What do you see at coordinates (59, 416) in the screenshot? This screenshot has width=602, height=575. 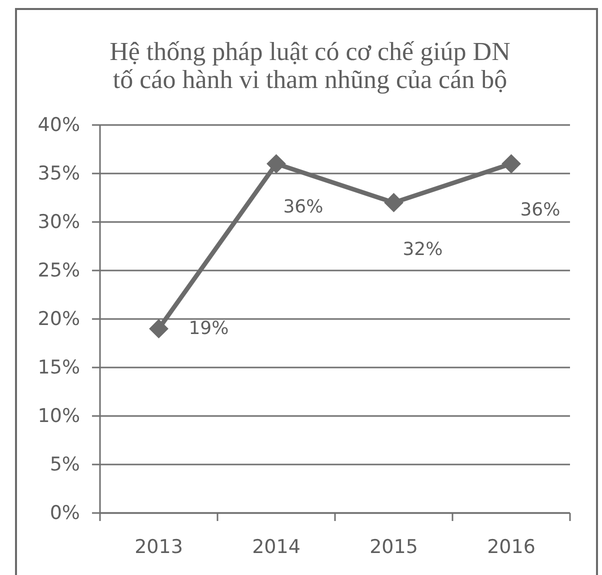 I see `y-tick-label: 10%` at bounding box center [59, 416].